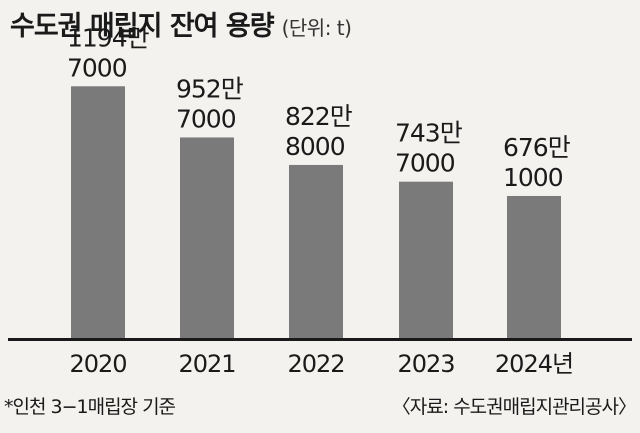 Image resolution: width=640 pixels, height=433 pixels. Describe the element at coordinates (319, 116) in the screenshot. I see `value-label-2022-1: 822만` at that location.